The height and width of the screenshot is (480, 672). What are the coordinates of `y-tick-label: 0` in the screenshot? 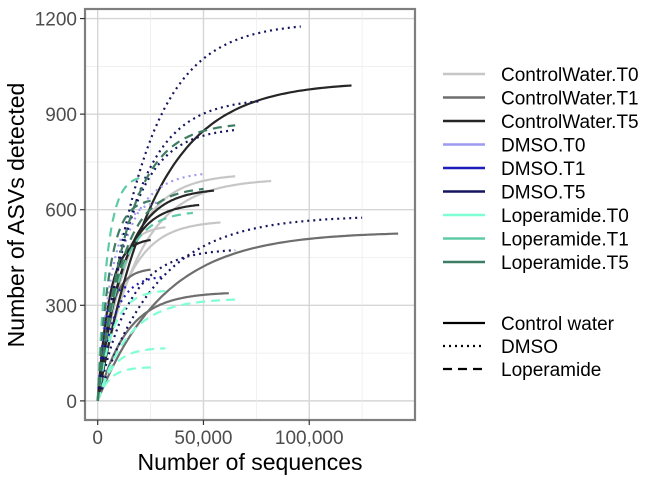 It's located at (71, 402).